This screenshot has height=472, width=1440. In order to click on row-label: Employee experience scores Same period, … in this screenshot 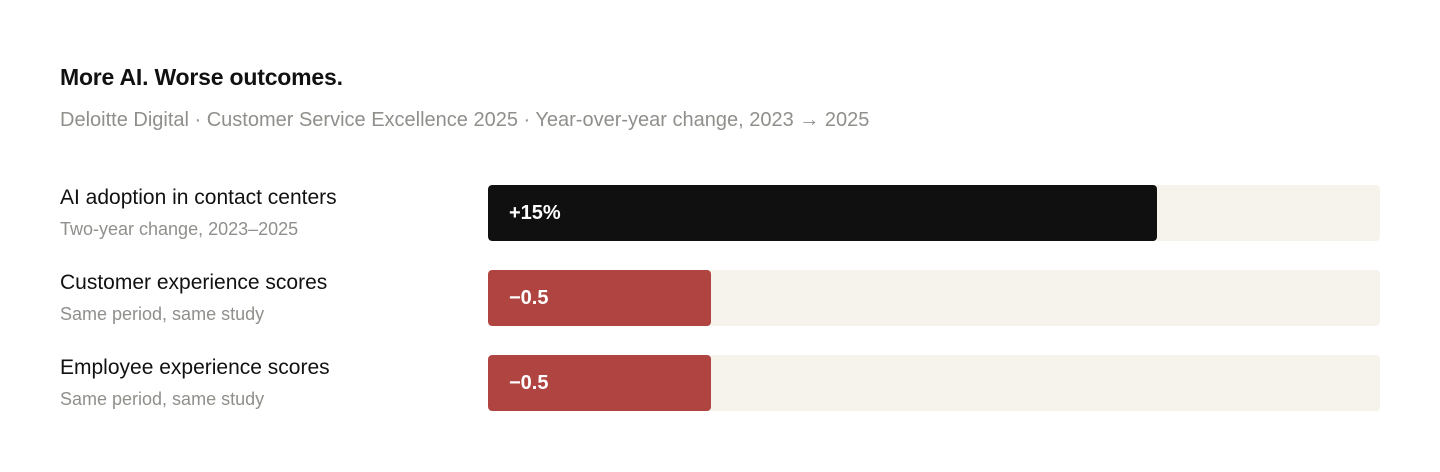, I will do `click(270, 383)`.